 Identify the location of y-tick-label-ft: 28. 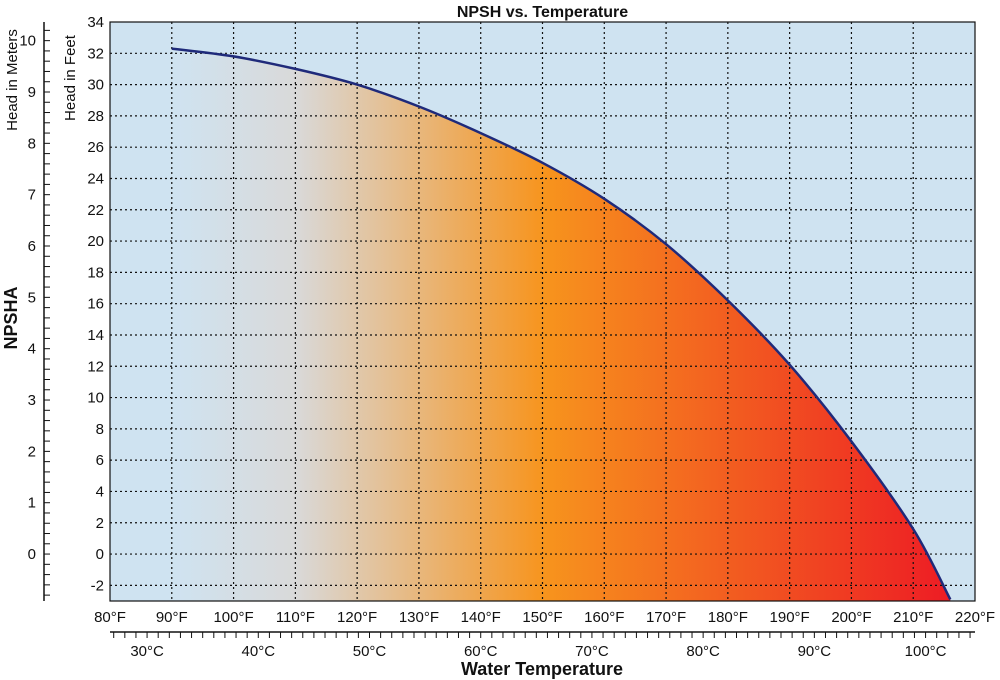
(95, 116).